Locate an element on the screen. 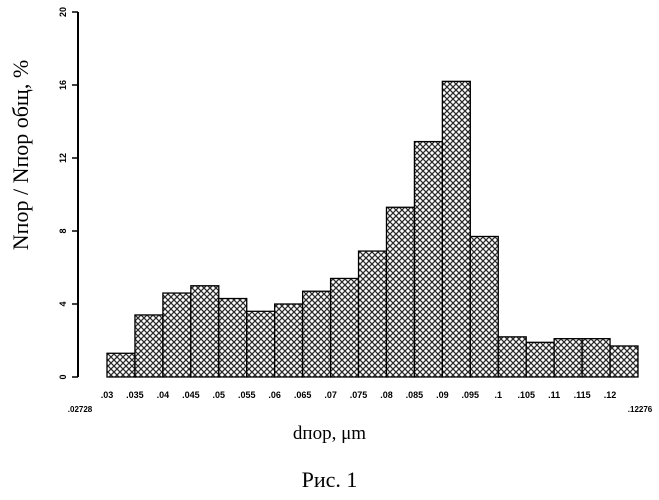 This screenshot has height=500, width=659. y-tick-label: 0 is located at coordinates (63, 376).